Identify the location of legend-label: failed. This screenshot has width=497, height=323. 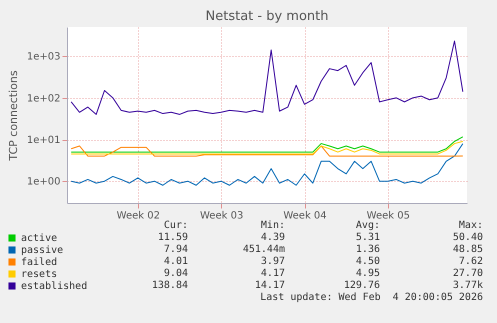
(39, 262).